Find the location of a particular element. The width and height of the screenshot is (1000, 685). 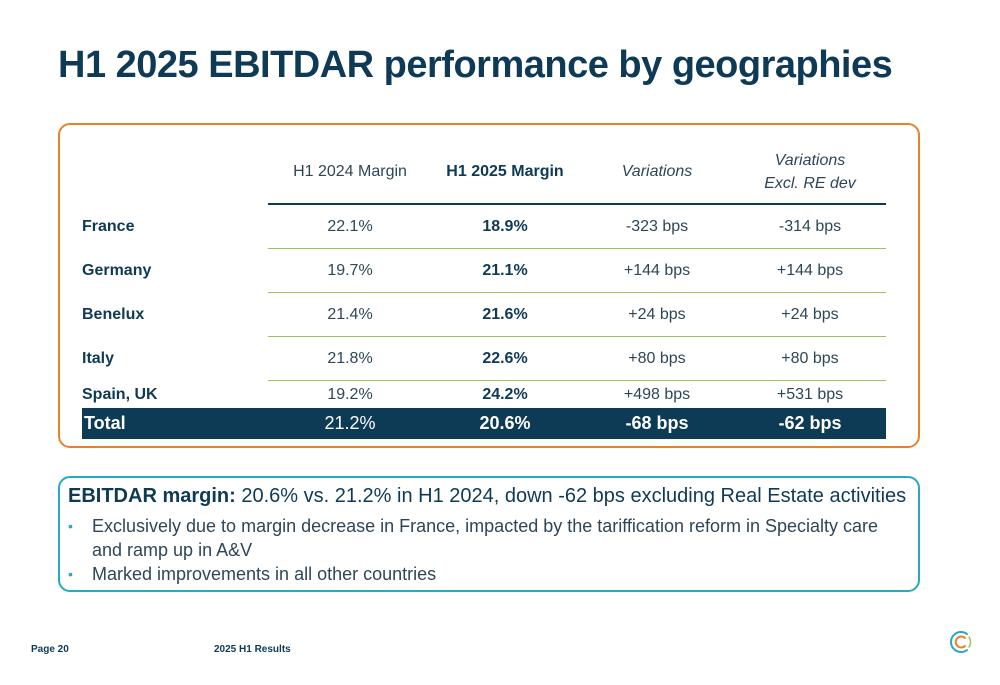

table-row: Germany 19.7% 21.1% +144 bps +144 bps is located at coordinates (484, 271).